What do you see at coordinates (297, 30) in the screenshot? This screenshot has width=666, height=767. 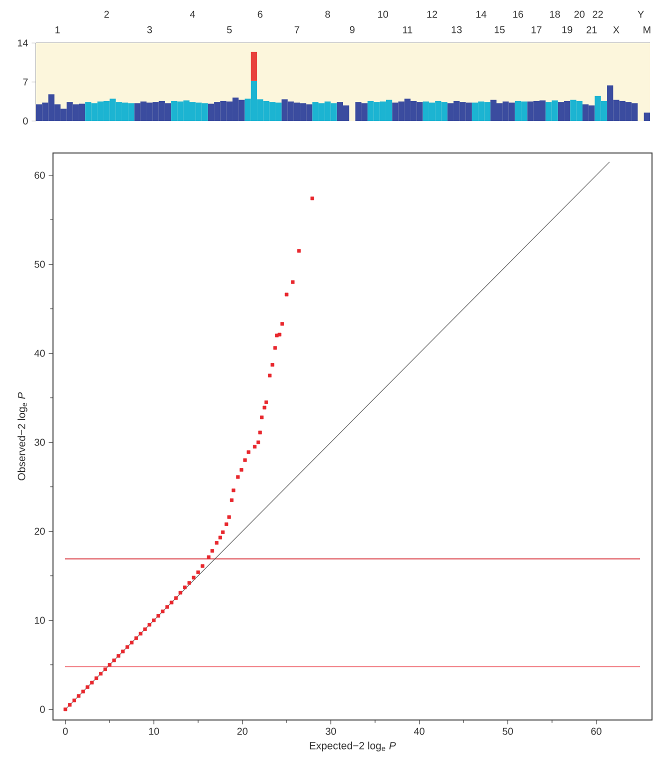 I see `x-tick-label: 7` at bounding box center [297, 30].